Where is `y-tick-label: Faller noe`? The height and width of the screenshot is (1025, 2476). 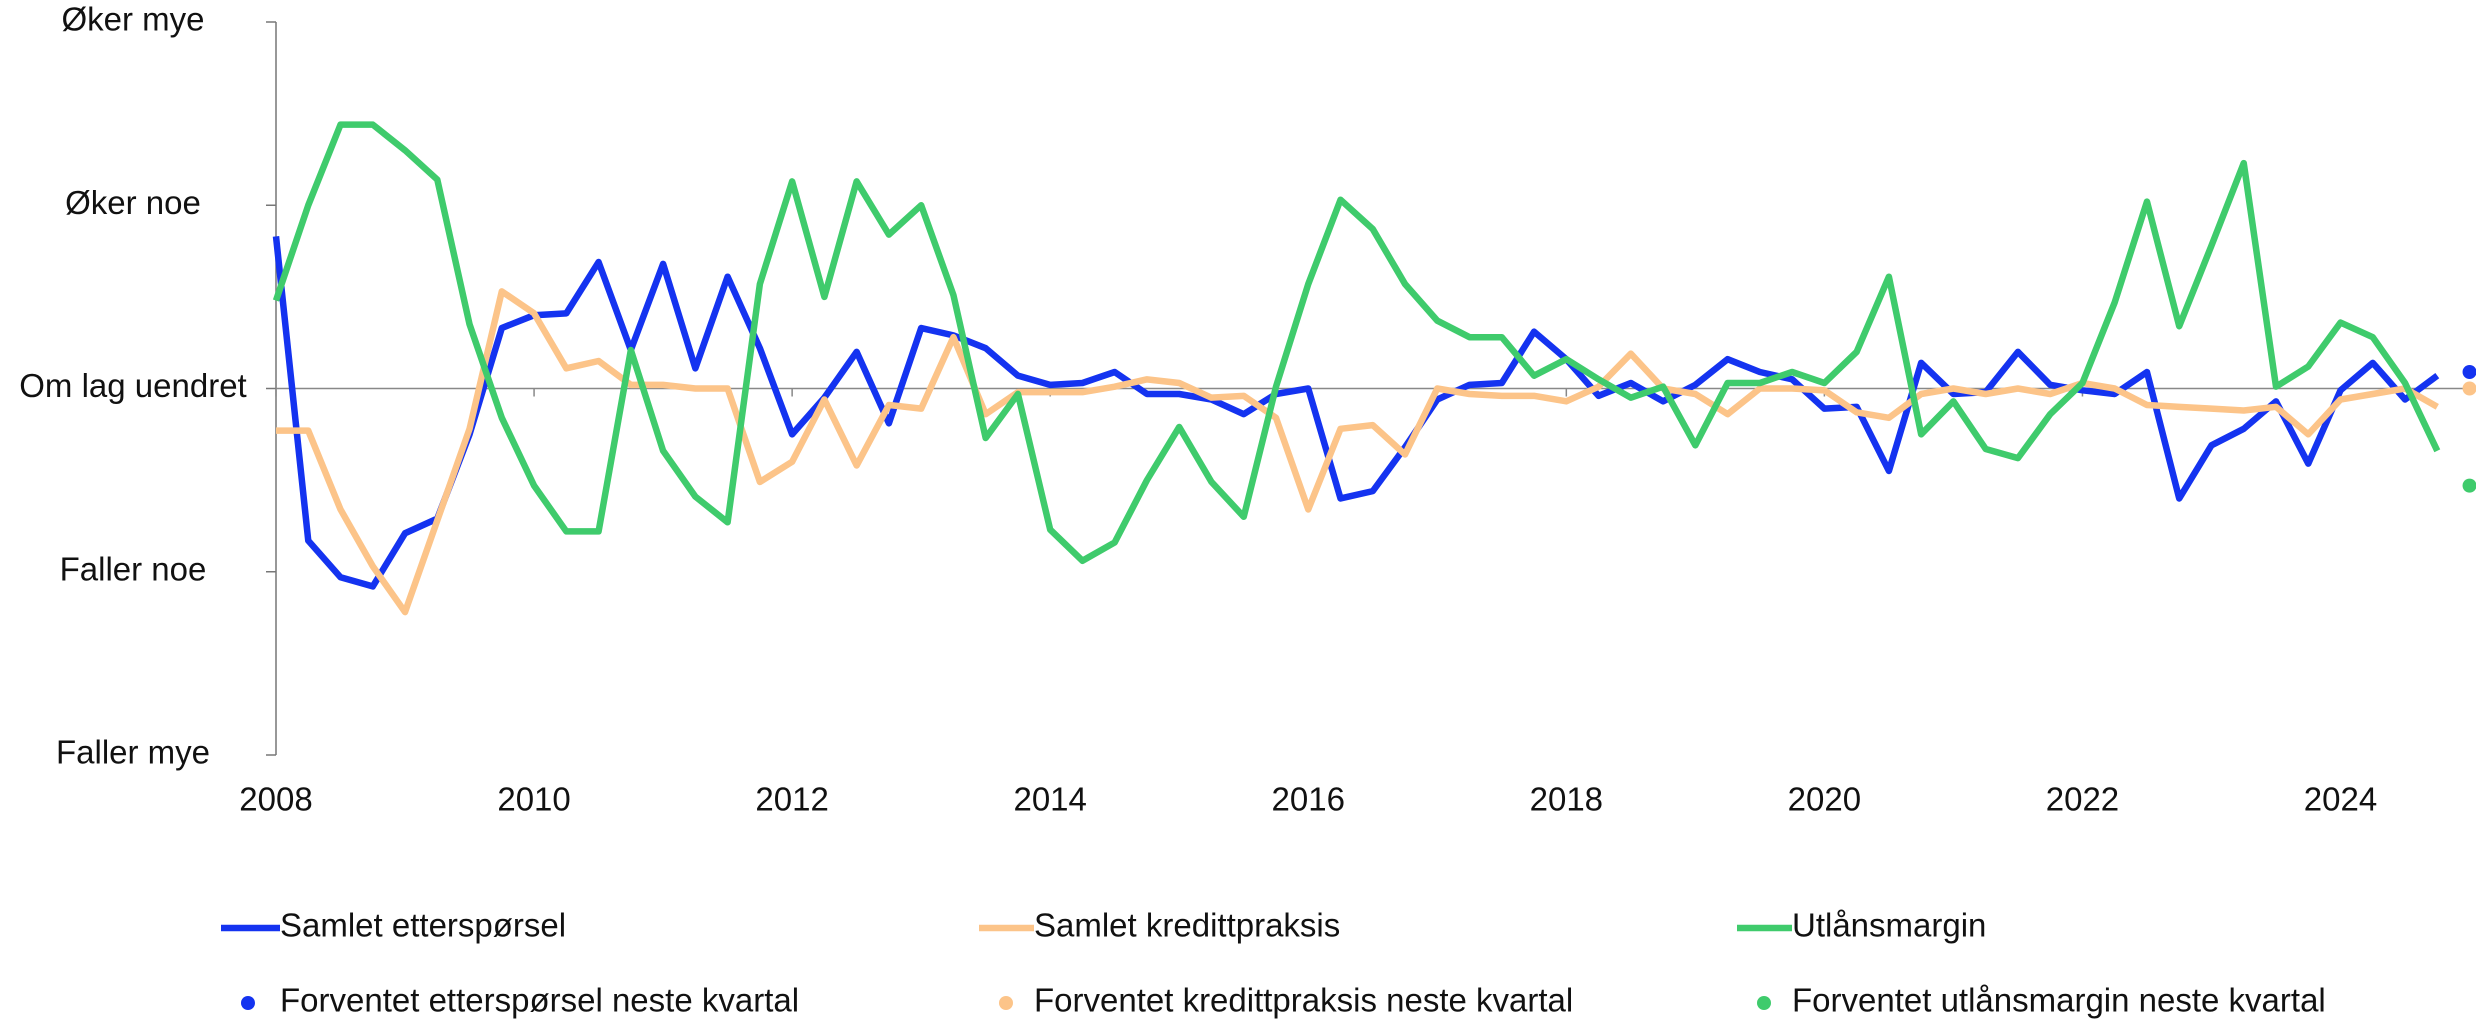
y-tick-label: Faller noe is located at coordinates (133, 568).